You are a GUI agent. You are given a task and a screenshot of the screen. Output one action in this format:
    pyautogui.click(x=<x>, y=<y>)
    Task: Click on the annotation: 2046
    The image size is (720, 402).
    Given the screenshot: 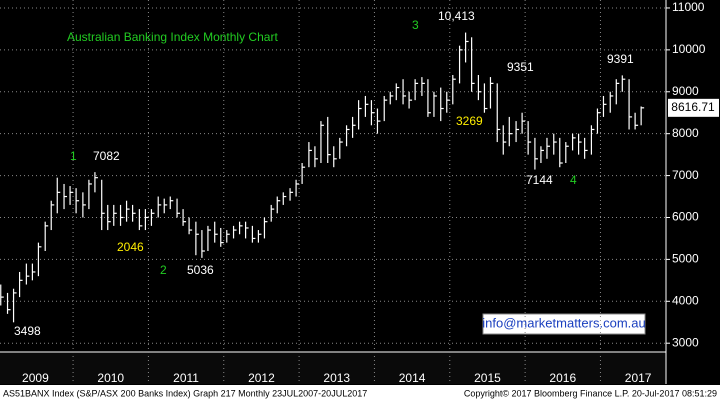 What is the action you would take?
    pyautogui.click(x=130, y=247)
    